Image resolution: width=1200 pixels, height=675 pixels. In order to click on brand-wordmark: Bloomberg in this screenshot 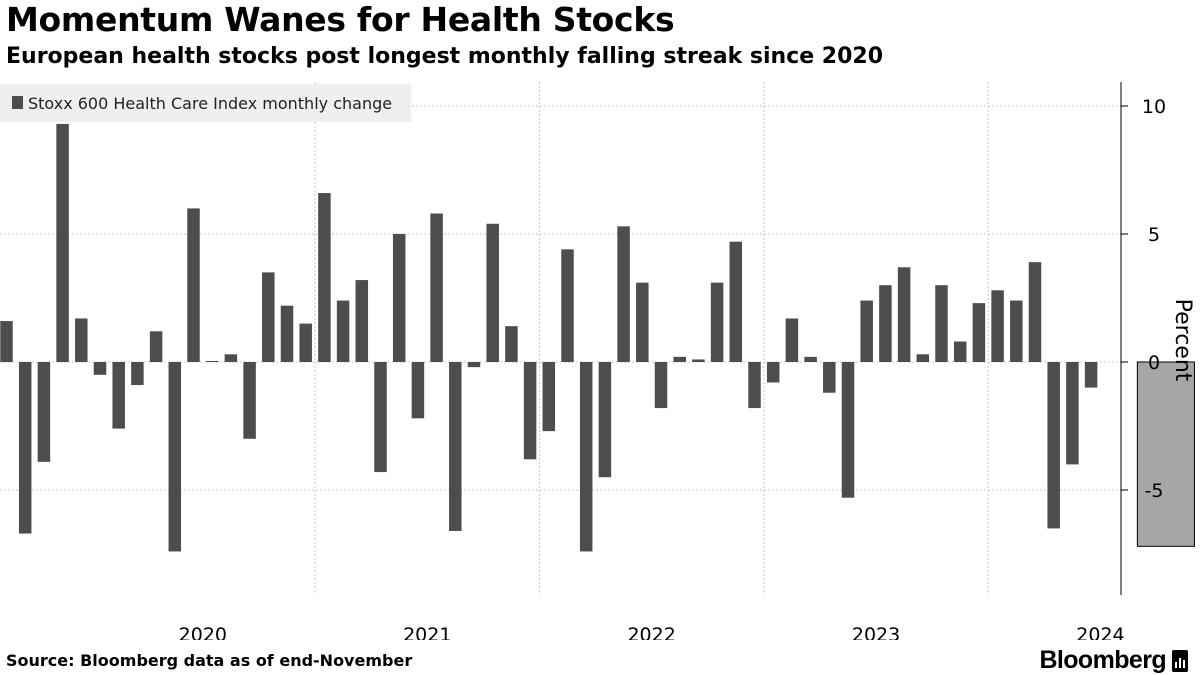, I will do `click(1102, 660)`.